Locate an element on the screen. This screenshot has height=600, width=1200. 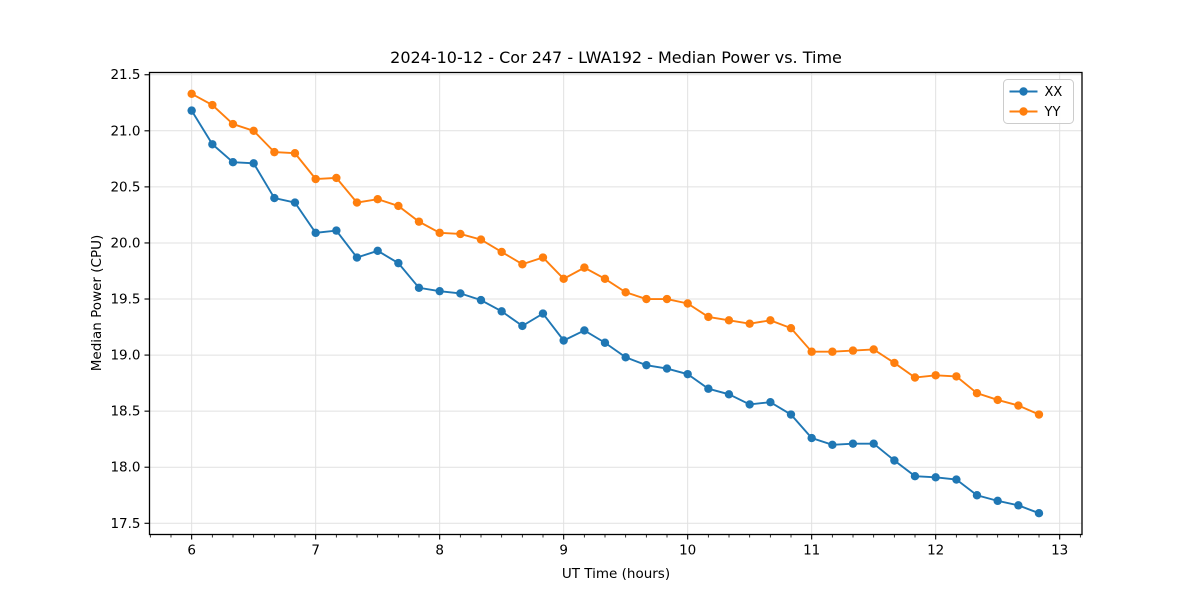
x-tick-label: 13 is located at coordinates (1059, 551).